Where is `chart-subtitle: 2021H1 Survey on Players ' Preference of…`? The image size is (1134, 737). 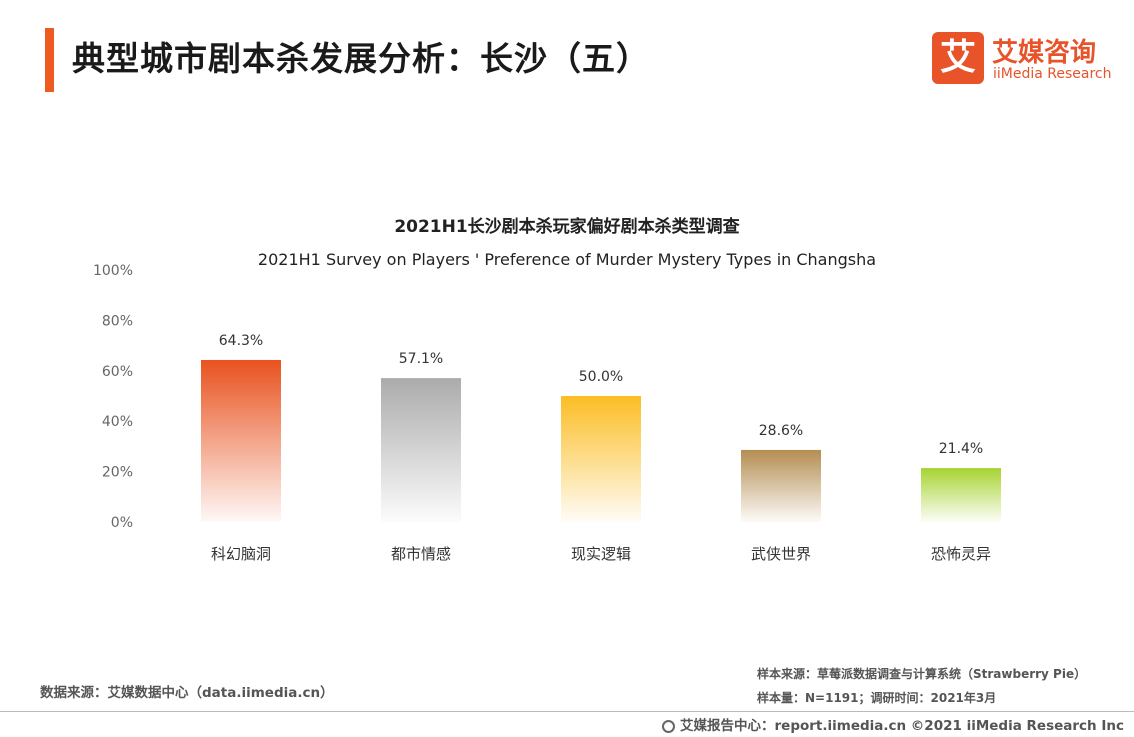 chart-subtitle: 2021H1 Survey on Players ' Preference of… is located at coordinates (567, 259).